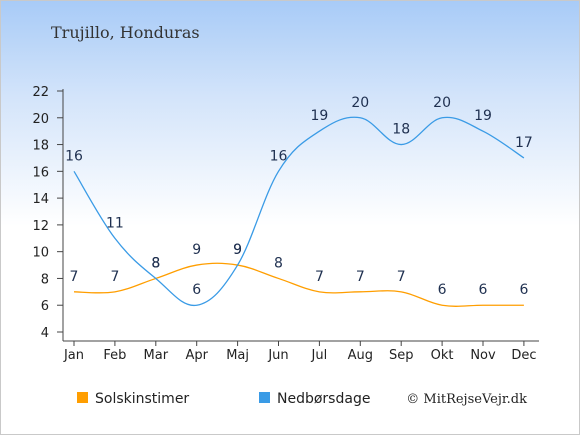  I want to click on chart-title: Trujillo, Honduras, so click(125, 32).